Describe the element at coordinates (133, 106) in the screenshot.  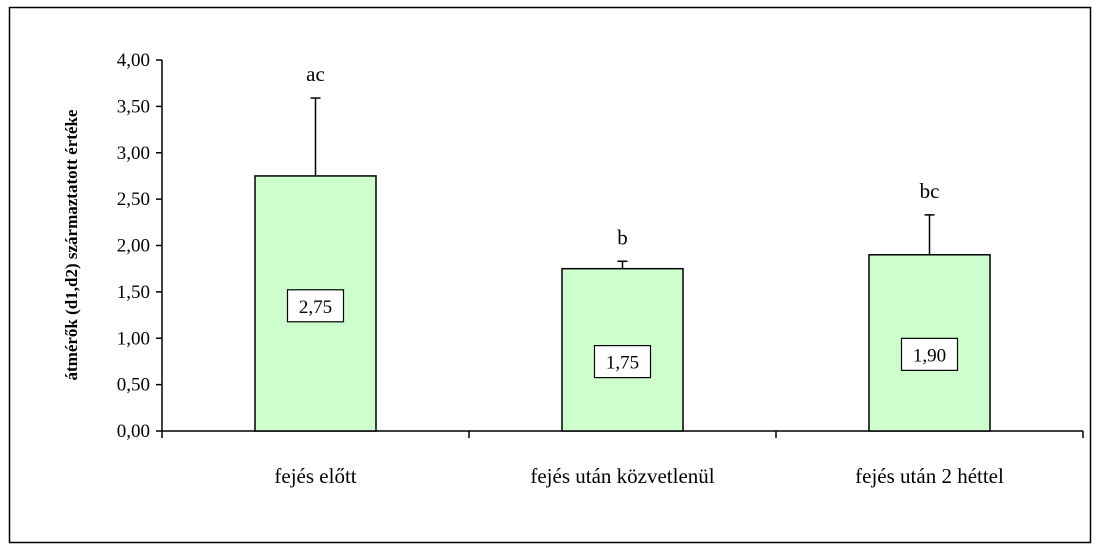
I see `y-tick-label: 3,50` at that location.